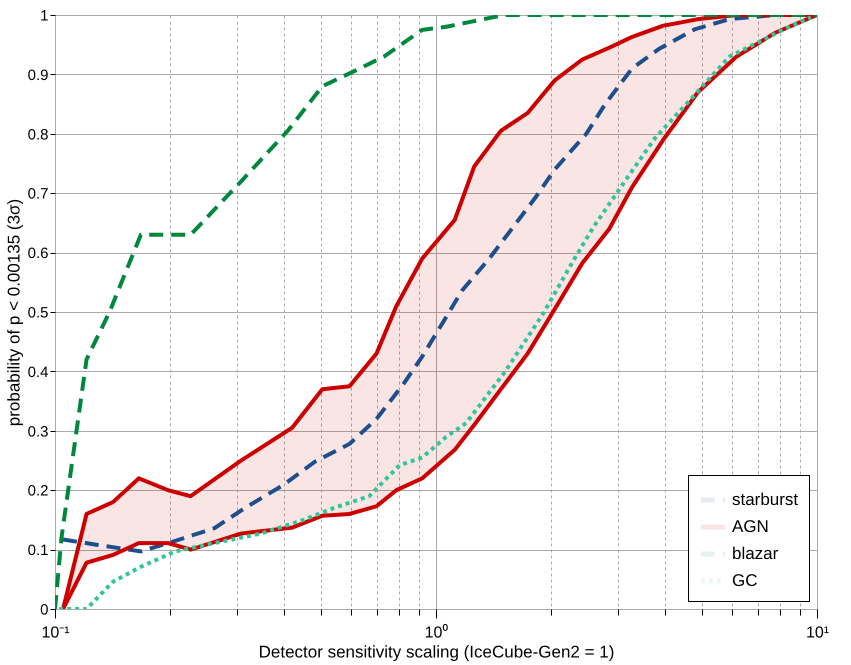 This screenshot has height=665, width=851. Describe the element at coordinates (818, 633) in the screenshot. I see `x-tick-label: 10¹` at that location.